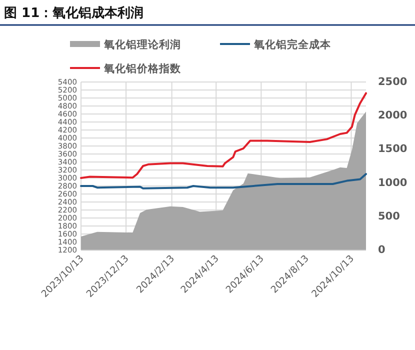 The image size is (415, 350). I want to click on legend-label: 氧化铝完全成本, so click(292, 44).